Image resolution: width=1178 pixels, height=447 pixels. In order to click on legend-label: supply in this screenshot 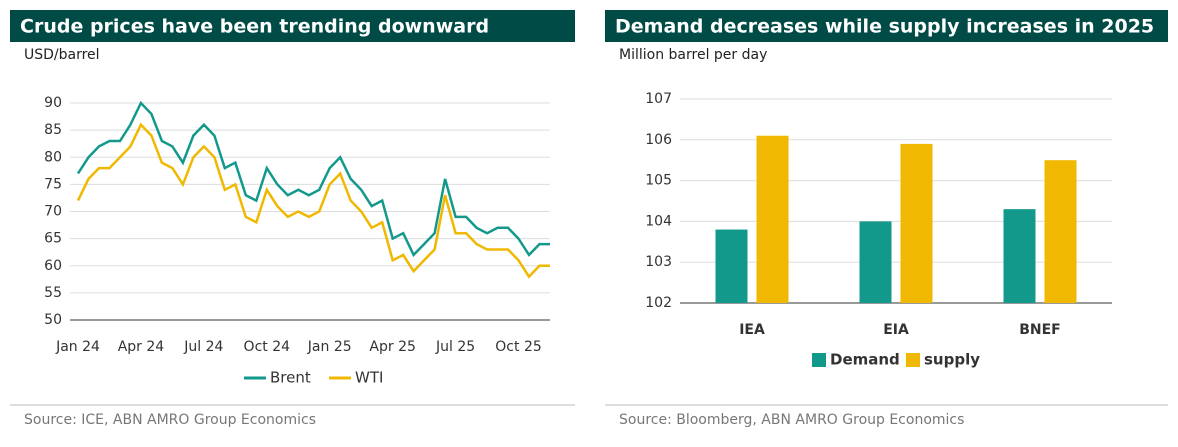, I will do `click(952, 360)`.